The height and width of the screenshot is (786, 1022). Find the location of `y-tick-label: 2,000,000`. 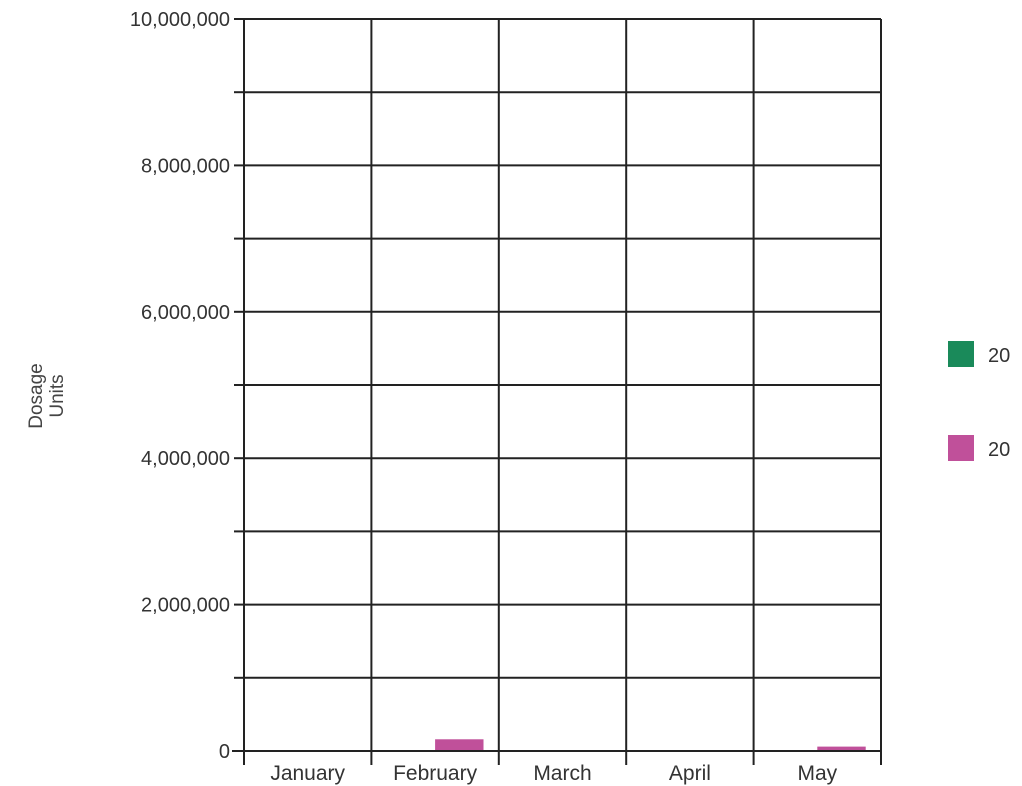

y-tick-label: 2,000,000 is located at coordinates (185, 606).